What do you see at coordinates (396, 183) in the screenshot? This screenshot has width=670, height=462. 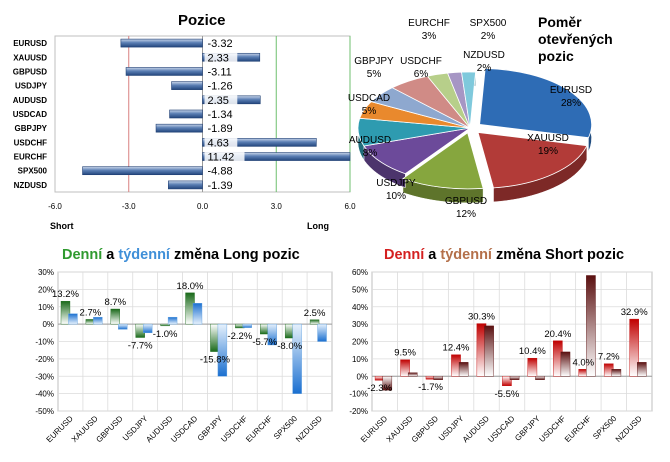 I see `pie-label-name-usdjpy: USDJPY` at bounding box center [396, 183].